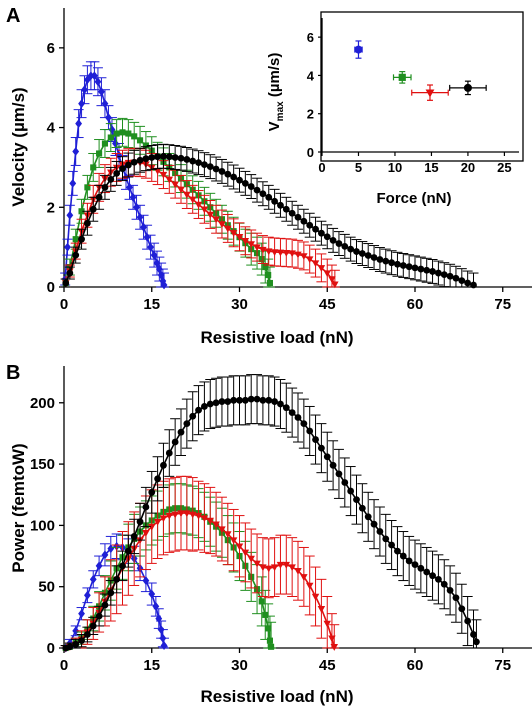  What do you see at coordinates (276, 92) in the screenshot?
I see `inset-y-label: Vmax (µm/s)` at bounding box center [276, 92].